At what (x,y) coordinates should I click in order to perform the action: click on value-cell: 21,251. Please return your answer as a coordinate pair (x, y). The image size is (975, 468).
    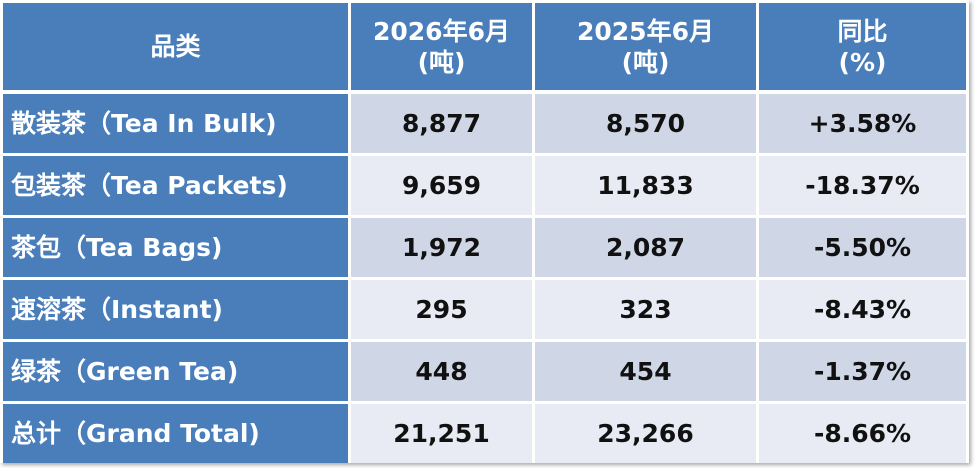
    Looking at the image, I should click on (441, 433).